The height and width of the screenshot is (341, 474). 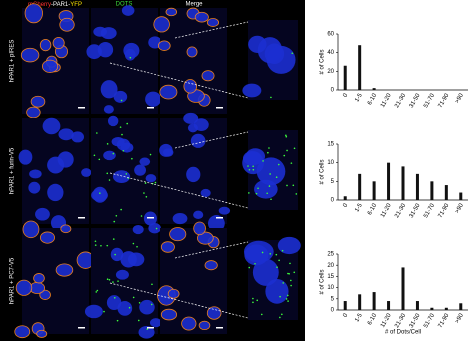 What do you see at coordinates (460, 208) in the screenshot?
I see `x-tick-label: >90` at bounding box center [460, 208].